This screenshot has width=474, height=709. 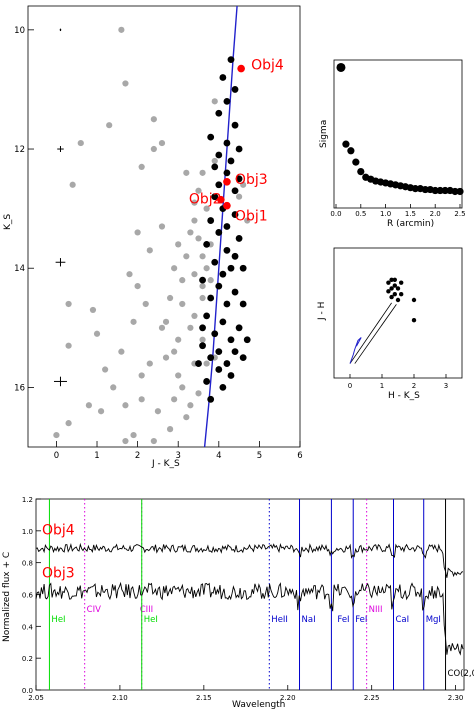 I want to click on spectra-xlabel: Wavelength, so click(x=258, y=704).